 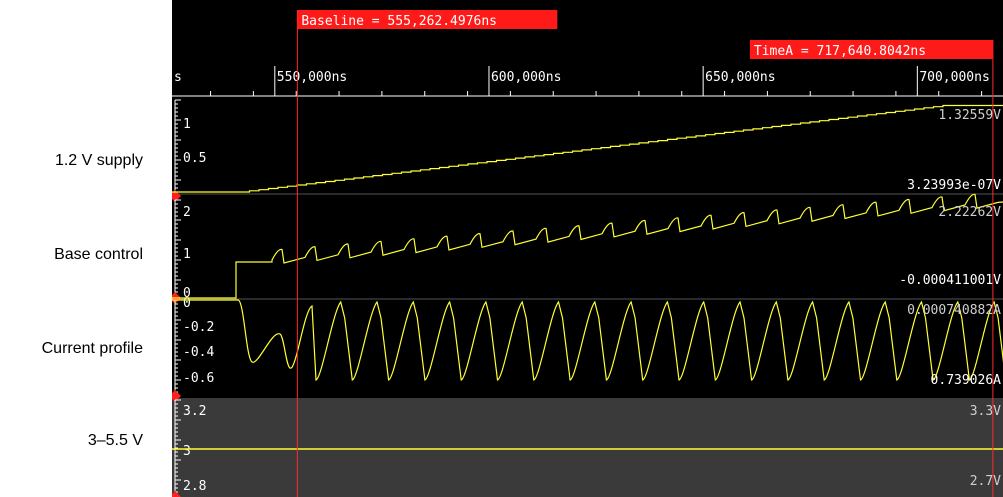 What do you see at coordinates (596, 93) in the screenshot?
I see `ruler-minor-ticks` at bounding box center [596, 93].